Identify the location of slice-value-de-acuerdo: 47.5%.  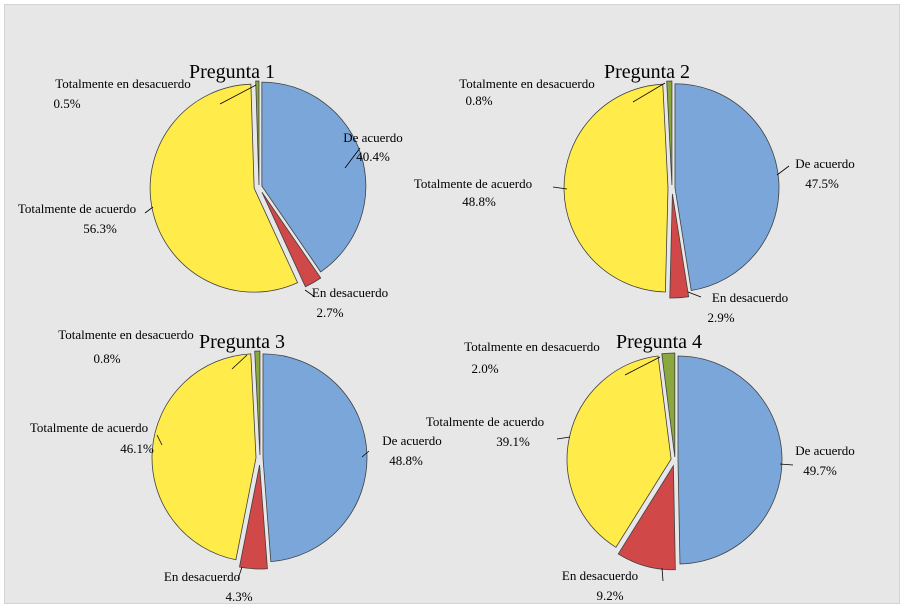
(822, 183).